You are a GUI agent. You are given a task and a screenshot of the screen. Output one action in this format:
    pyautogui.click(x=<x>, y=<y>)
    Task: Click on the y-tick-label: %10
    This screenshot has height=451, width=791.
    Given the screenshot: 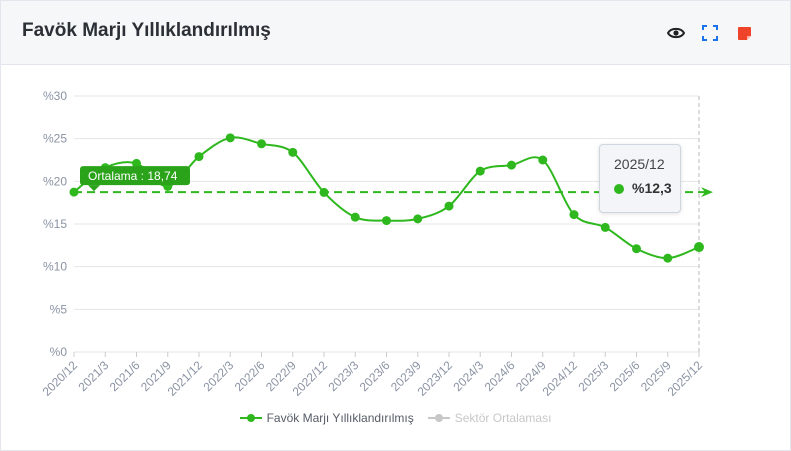 What is the action you would take?
    pyautogui.click(x=55, y=267)
    